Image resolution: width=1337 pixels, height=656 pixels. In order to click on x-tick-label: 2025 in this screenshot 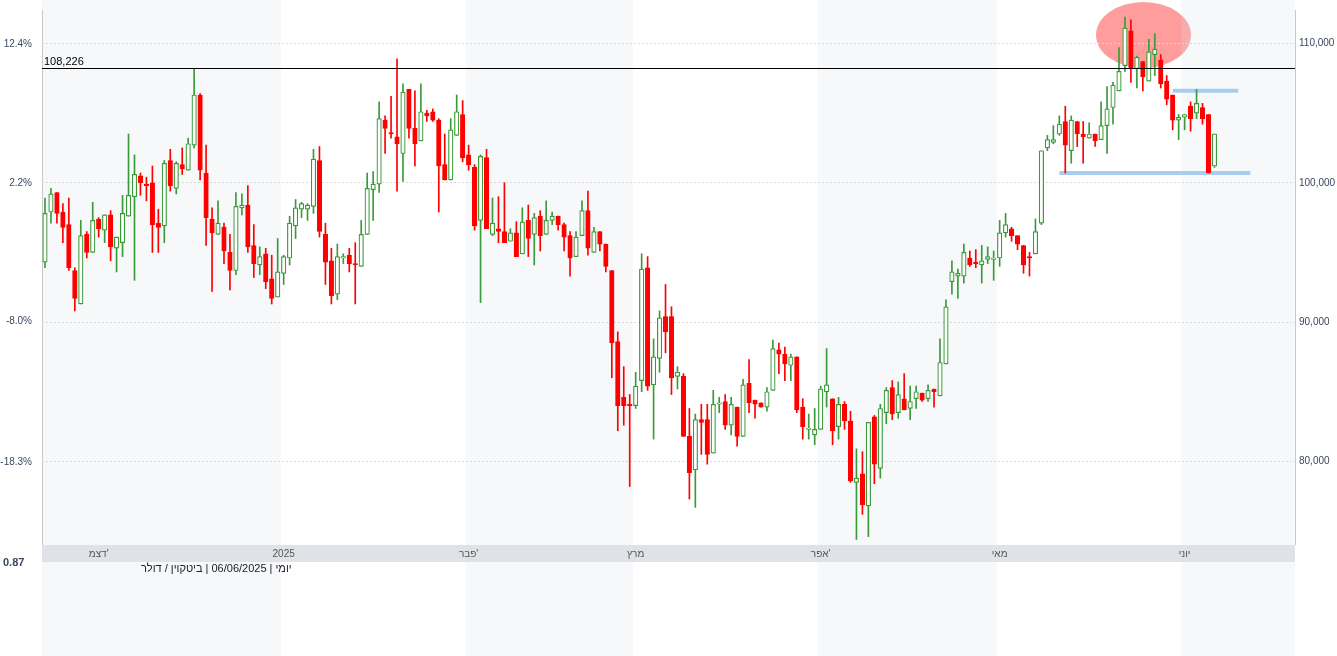, I will do `click(284, 553)`.